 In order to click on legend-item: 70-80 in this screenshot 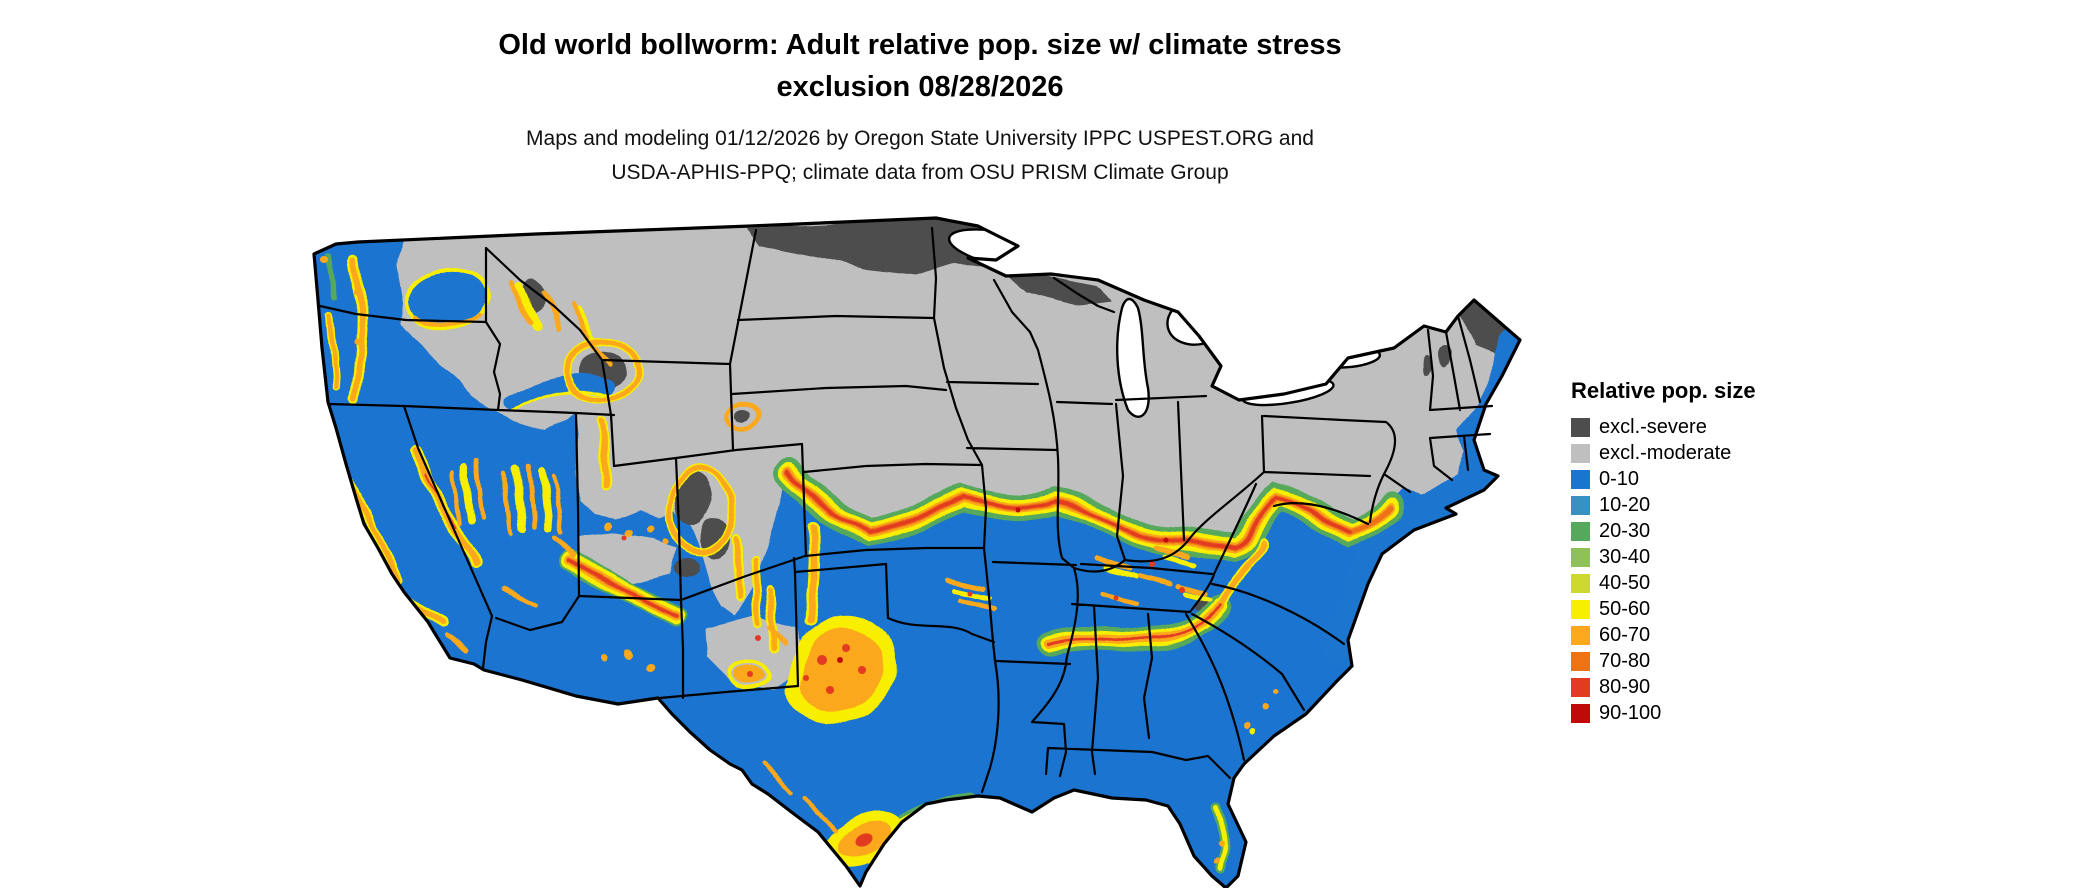, I will do `click(1663, 661)`.